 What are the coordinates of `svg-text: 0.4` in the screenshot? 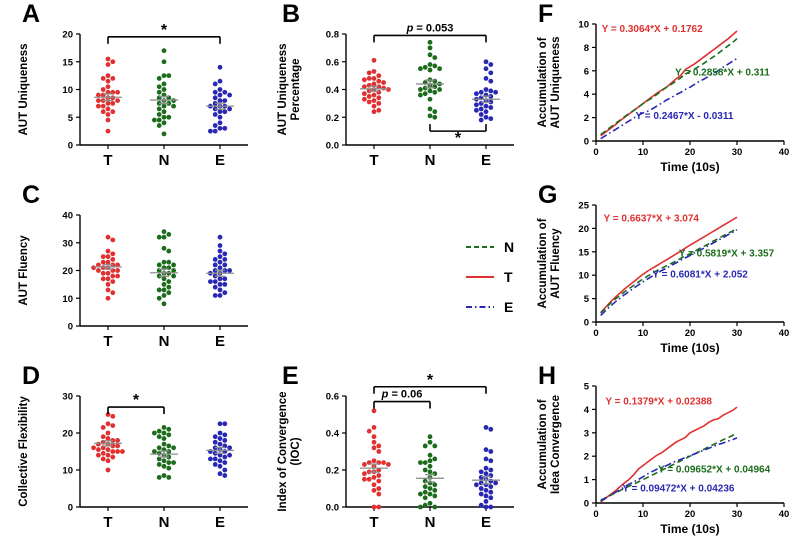 It's located at (333, 434).